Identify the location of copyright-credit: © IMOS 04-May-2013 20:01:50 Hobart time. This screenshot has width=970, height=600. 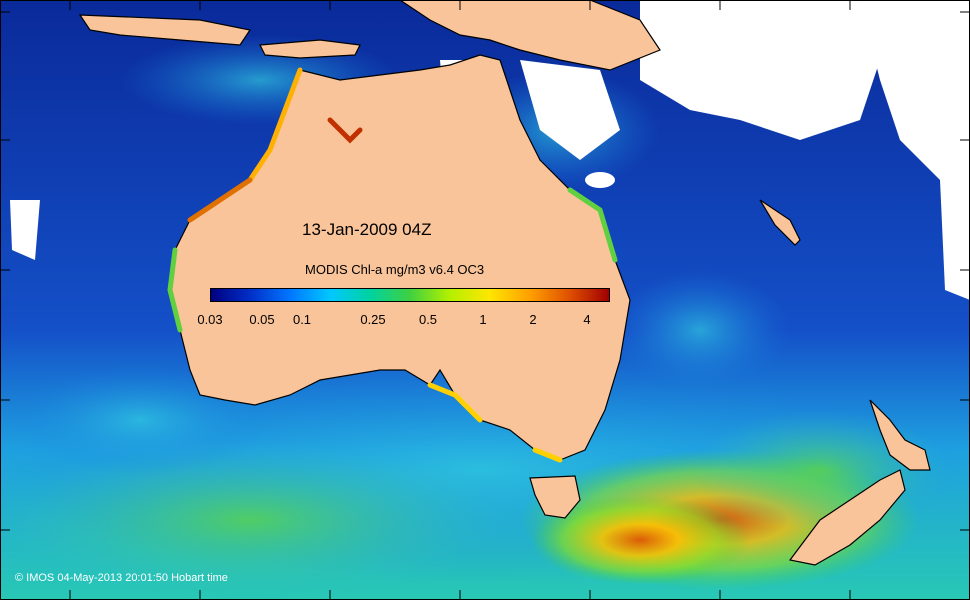
(121, 578).